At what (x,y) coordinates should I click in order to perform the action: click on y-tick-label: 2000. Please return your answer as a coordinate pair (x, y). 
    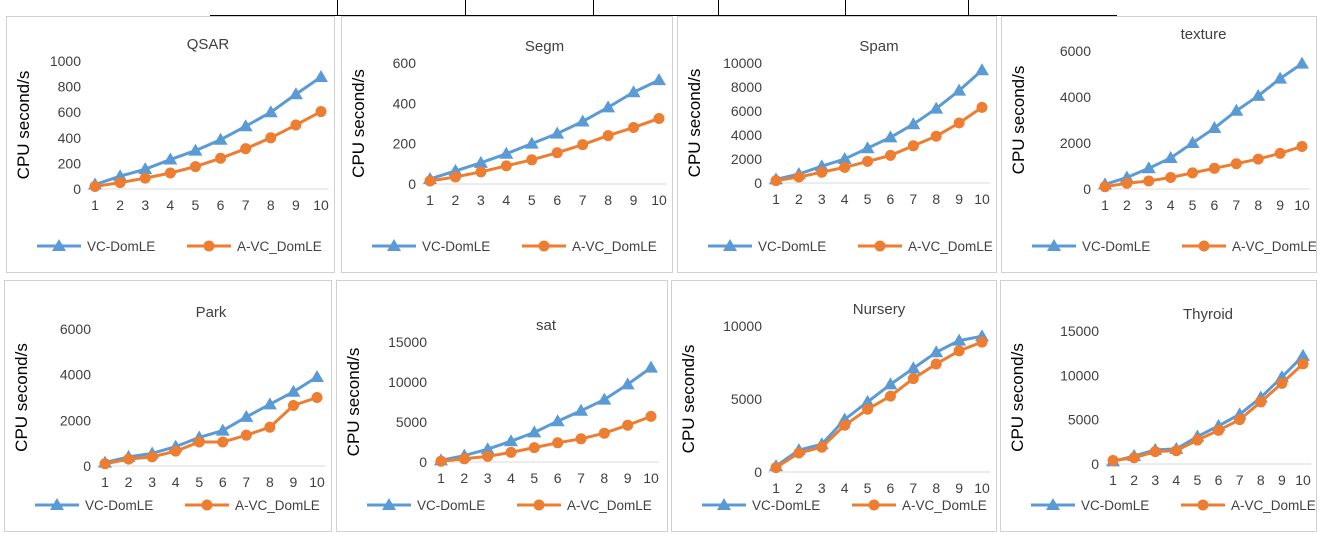
    Looking at the image, I should click on (746, 159).